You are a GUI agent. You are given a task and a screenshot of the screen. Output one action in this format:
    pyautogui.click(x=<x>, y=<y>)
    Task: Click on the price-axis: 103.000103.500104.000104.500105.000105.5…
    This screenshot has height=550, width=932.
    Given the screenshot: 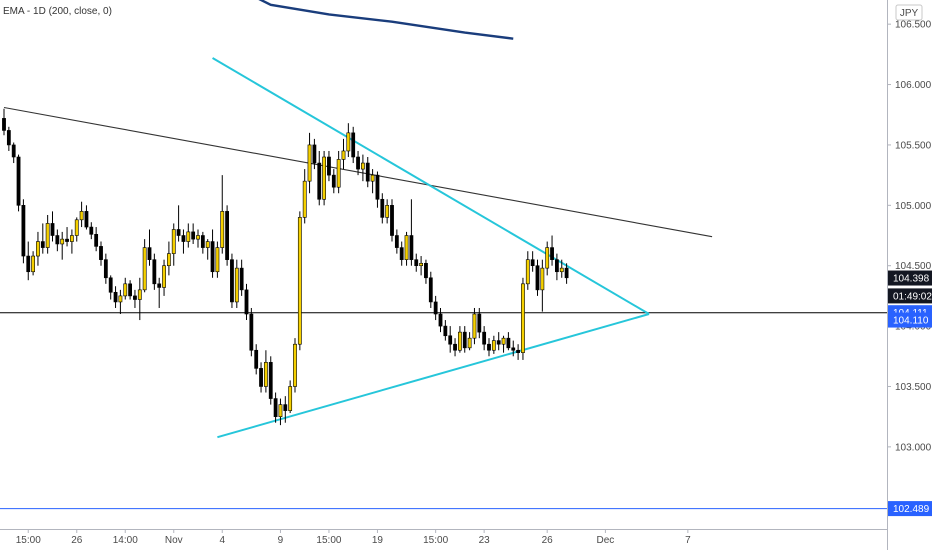 What is the action you would take?
    pyautogui.click(x=909, y=275)
    